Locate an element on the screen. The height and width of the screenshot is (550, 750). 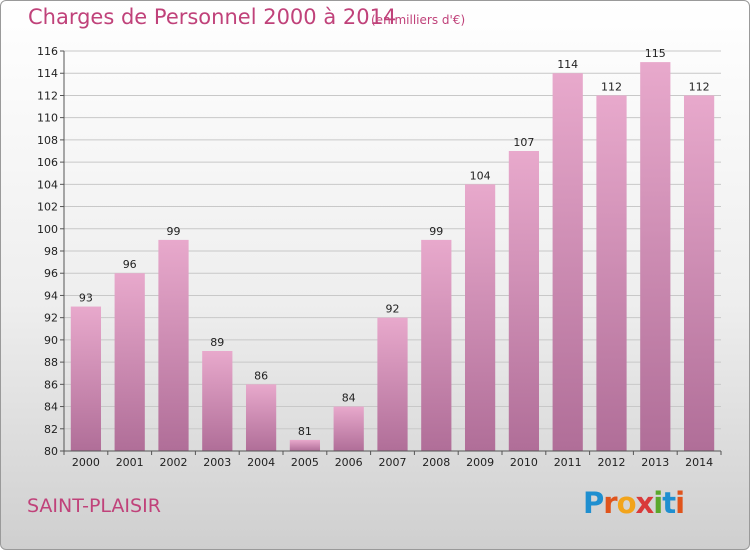
logo-letter: o is located at coordinates (626, 503).